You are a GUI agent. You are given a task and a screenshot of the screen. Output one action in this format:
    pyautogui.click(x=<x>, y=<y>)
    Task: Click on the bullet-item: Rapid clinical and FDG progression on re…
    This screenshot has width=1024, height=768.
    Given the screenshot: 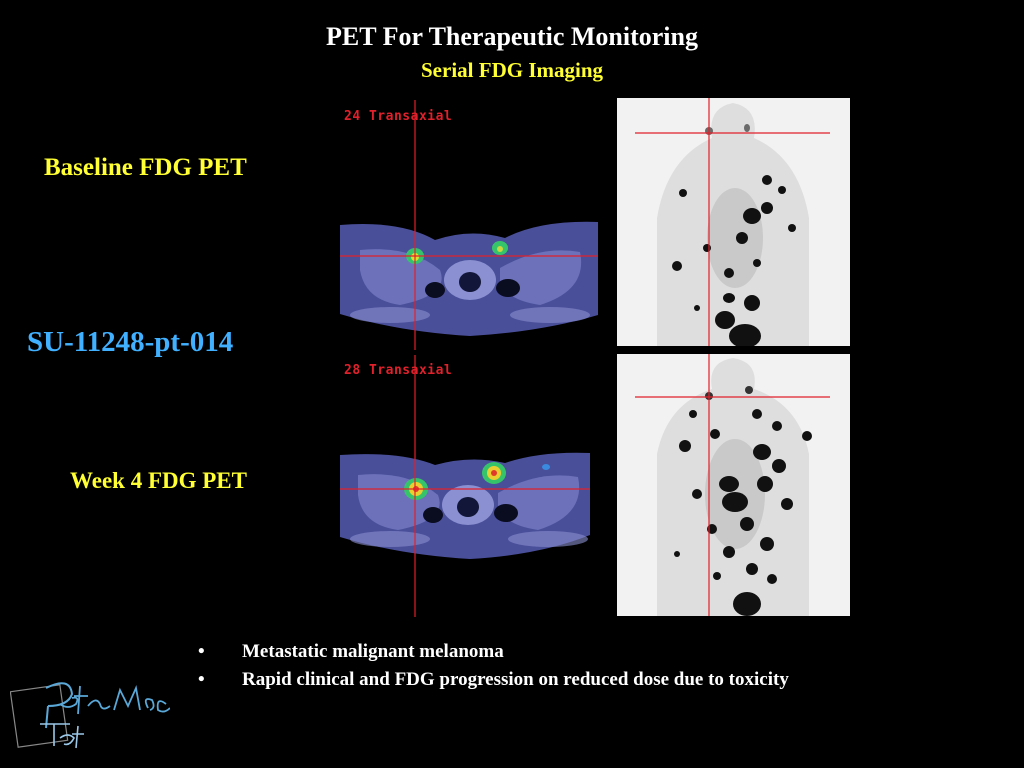 What is the action you would take?
    pyautogui.click(x=492, y=682)
    